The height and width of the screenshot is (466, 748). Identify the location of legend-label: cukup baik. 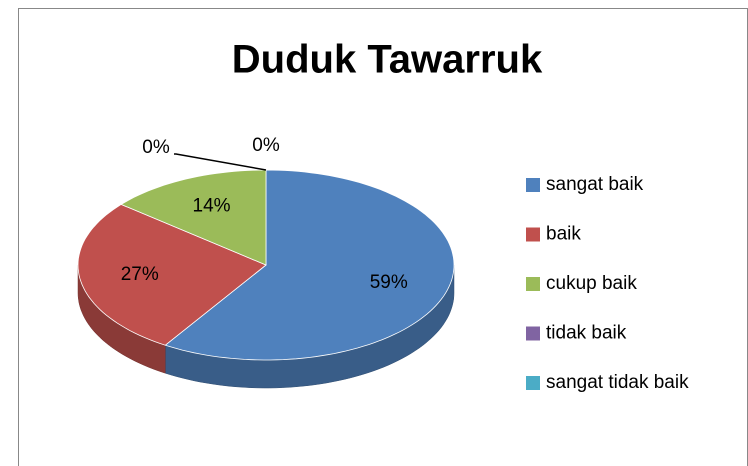
(591, 283).